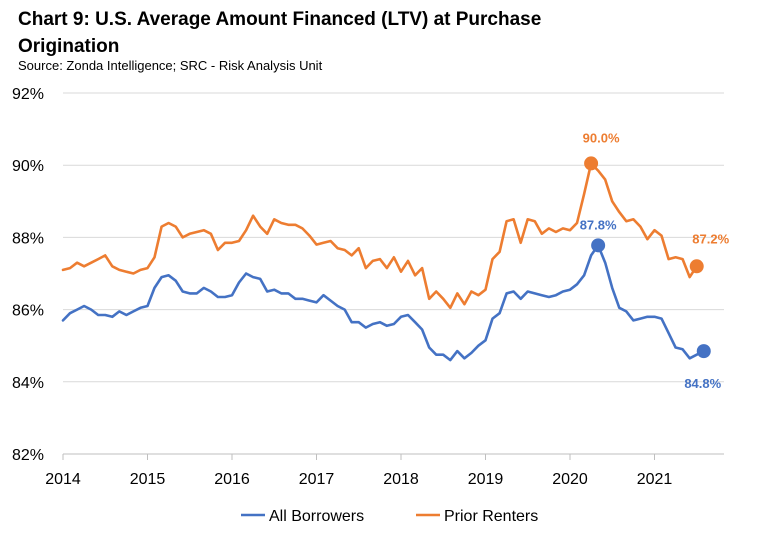  Describe the element at coordinates (598, 224) in the screenshot. I see `peak-data-label: 87.8%` at that location.